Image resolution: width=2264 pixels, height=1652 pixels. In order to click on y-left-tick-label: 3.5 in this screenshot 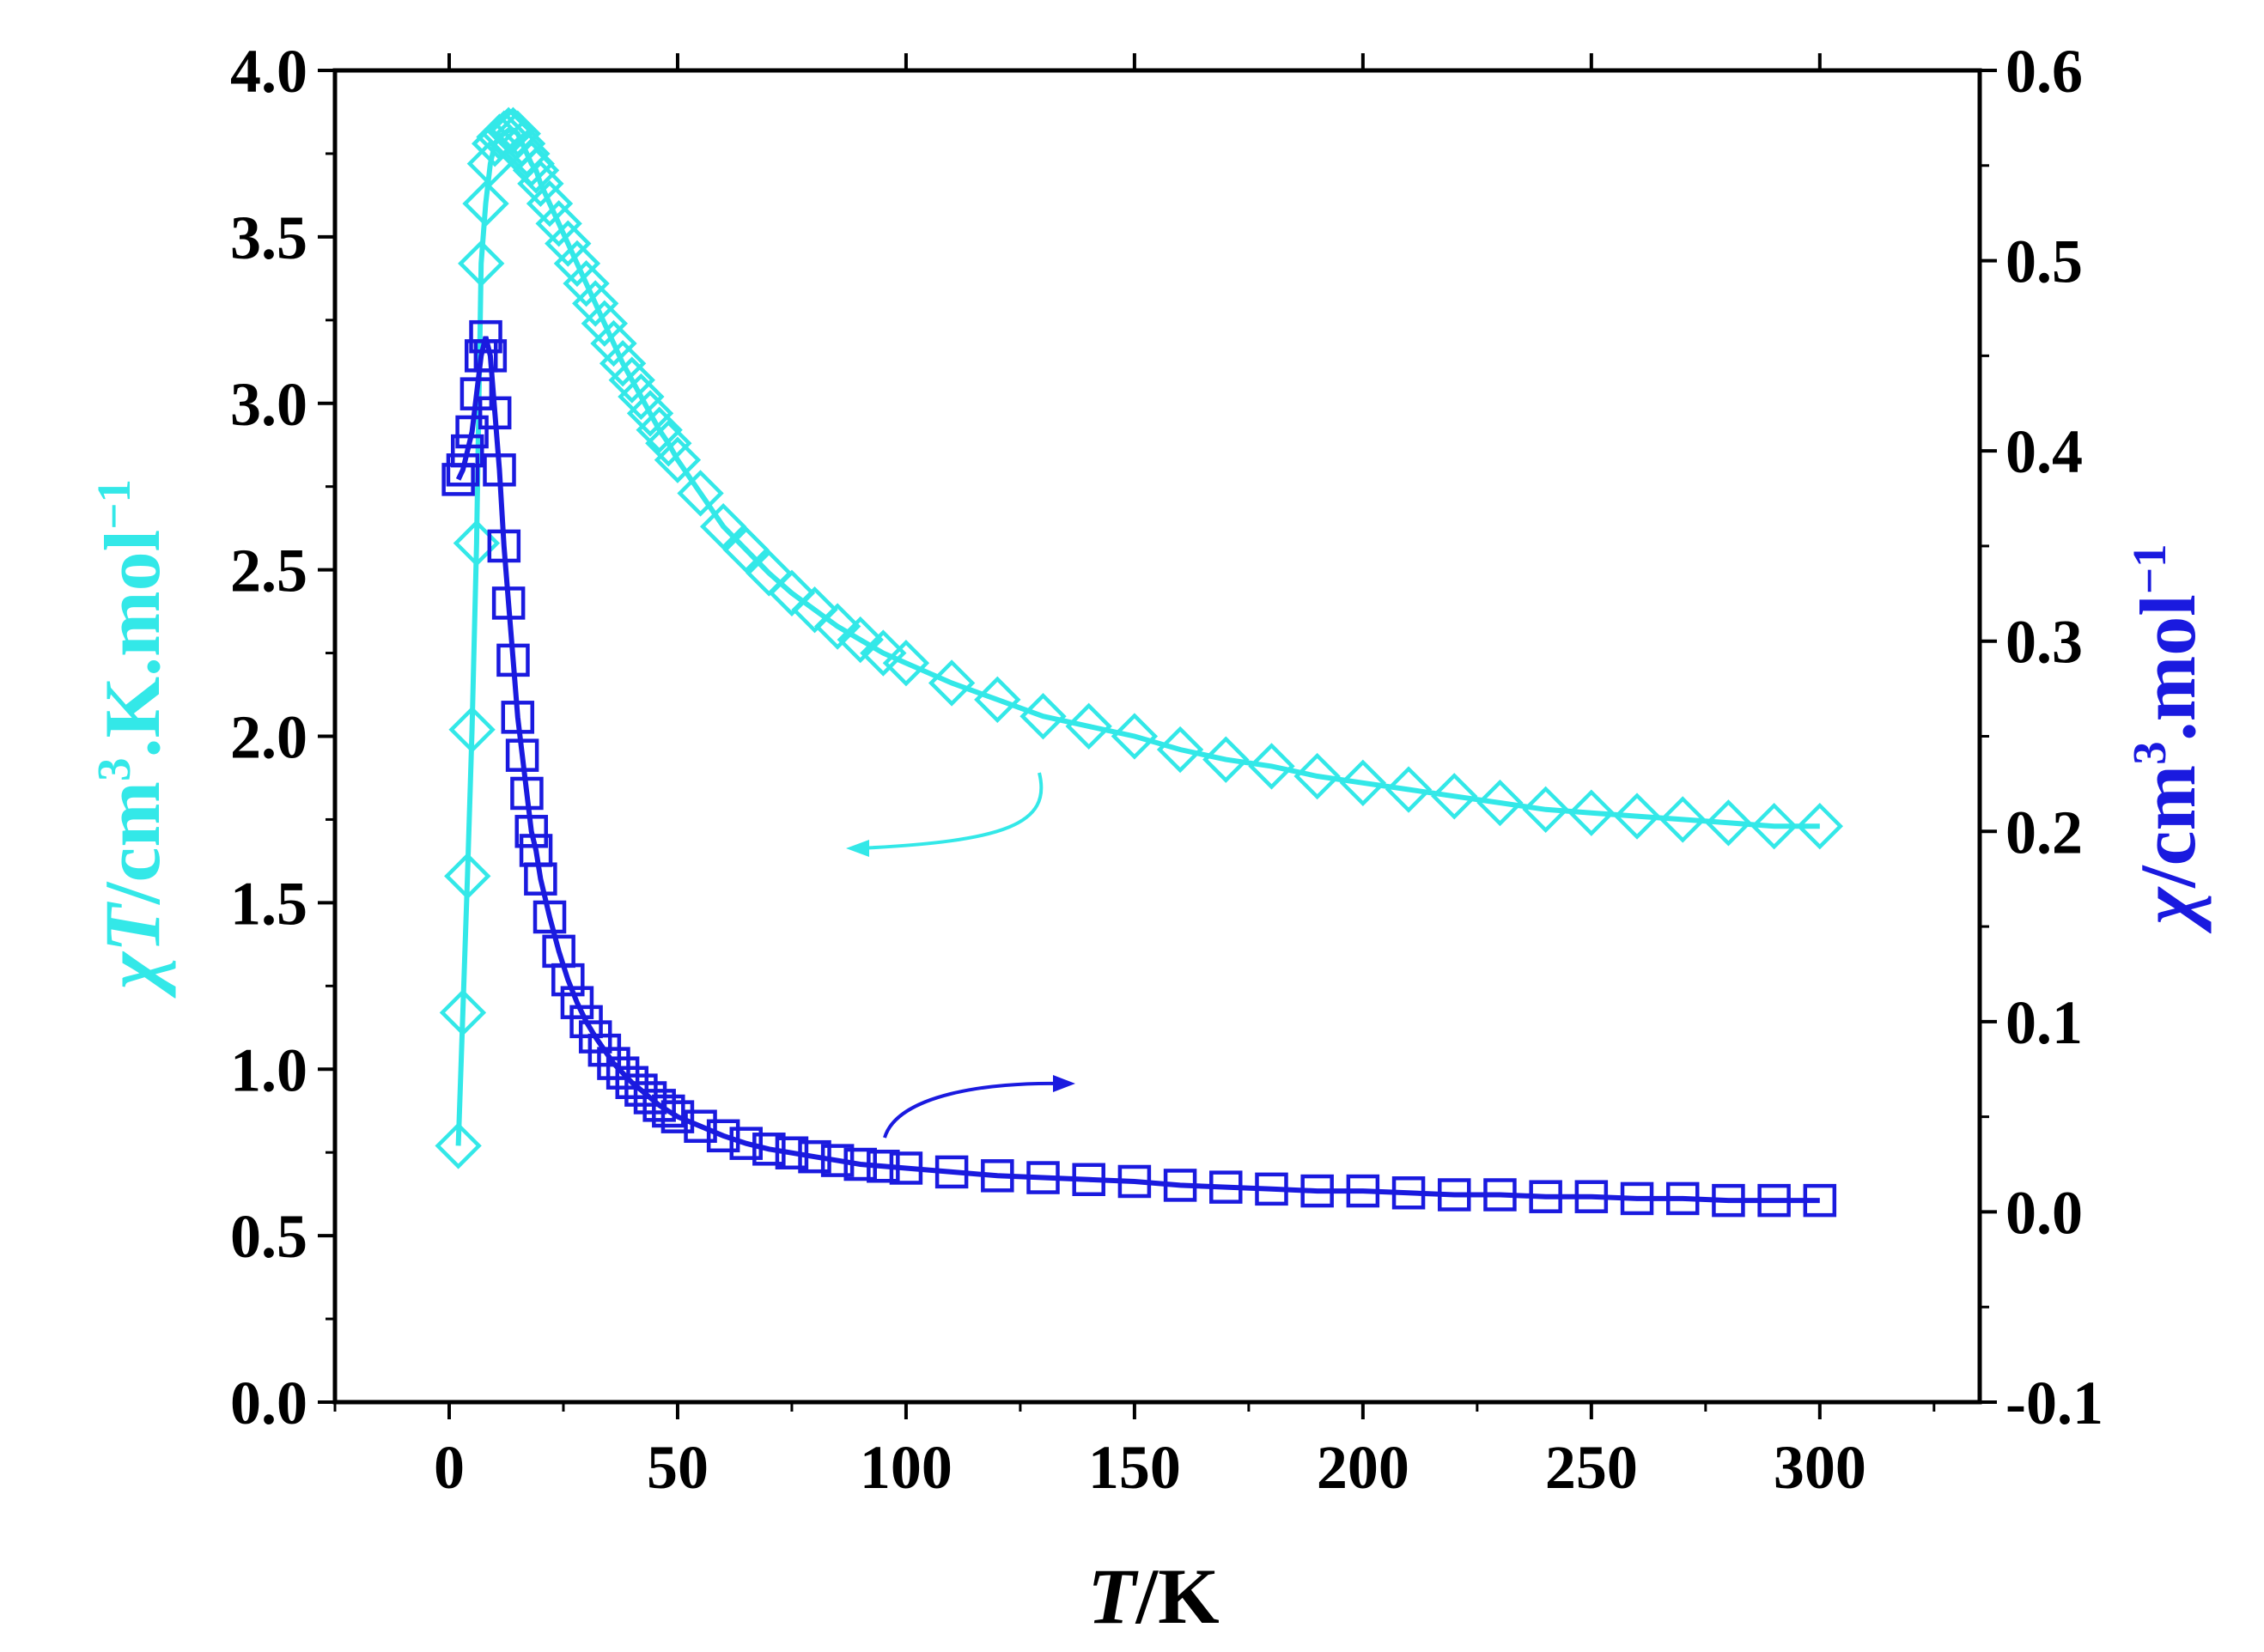, I will do `click(268, 237)`.